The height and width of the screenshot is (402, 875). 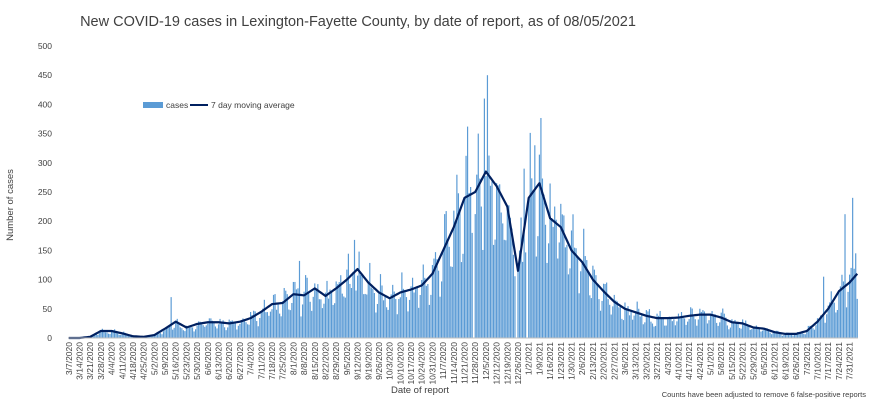 What do you see at coordinates (69, 358) in the screenshot?
I see `x-tick-label: 3/7/2020` at bounding box center [69, 358].